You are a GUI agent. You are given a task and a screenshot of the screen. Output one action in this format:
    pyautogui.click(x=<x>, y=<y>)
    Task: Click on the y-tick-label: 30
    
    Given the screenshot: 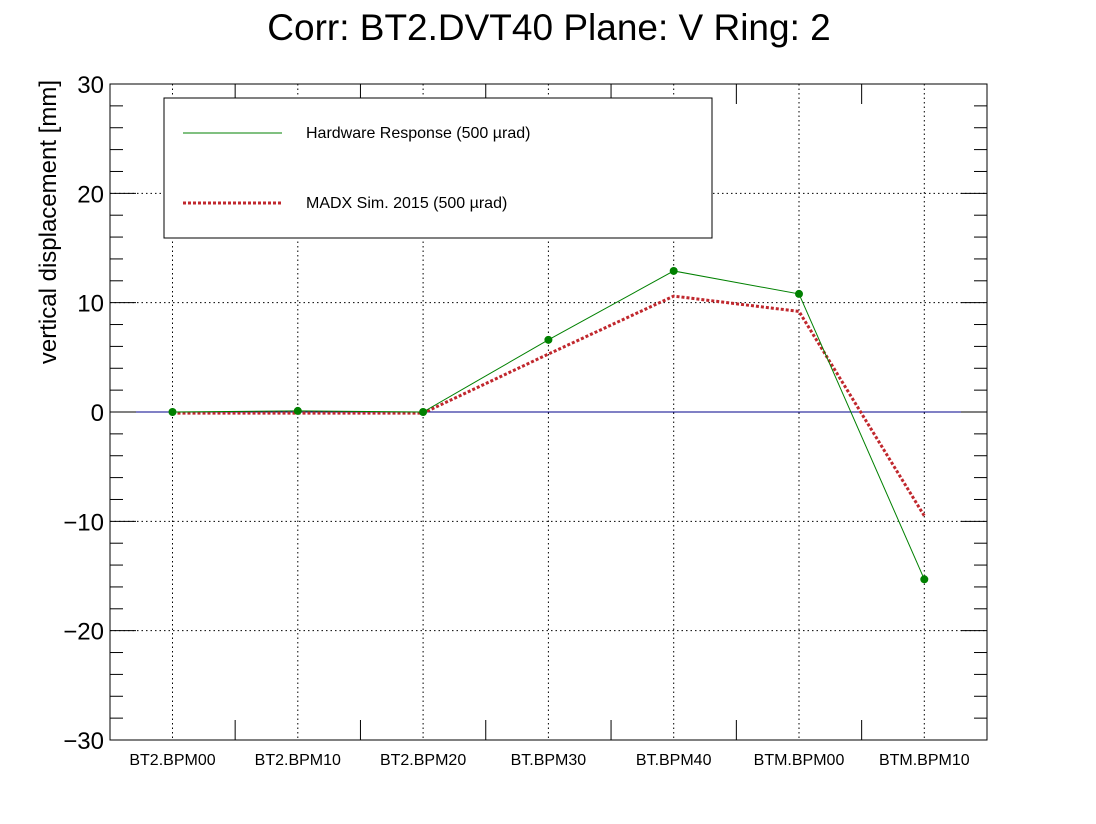 What is the action you would take?
    pyautogui.click(x=90, y=85)
    